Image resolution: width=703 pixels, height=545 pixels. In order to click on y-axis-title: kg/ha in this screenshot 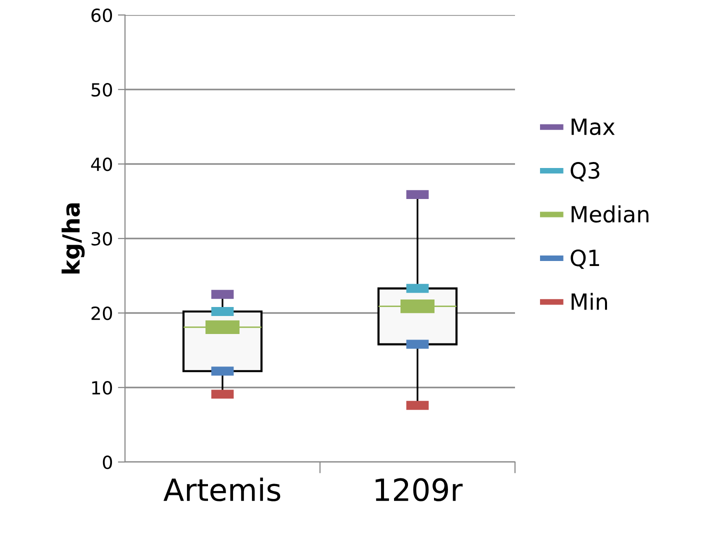, I will do `click(73, 238)`.